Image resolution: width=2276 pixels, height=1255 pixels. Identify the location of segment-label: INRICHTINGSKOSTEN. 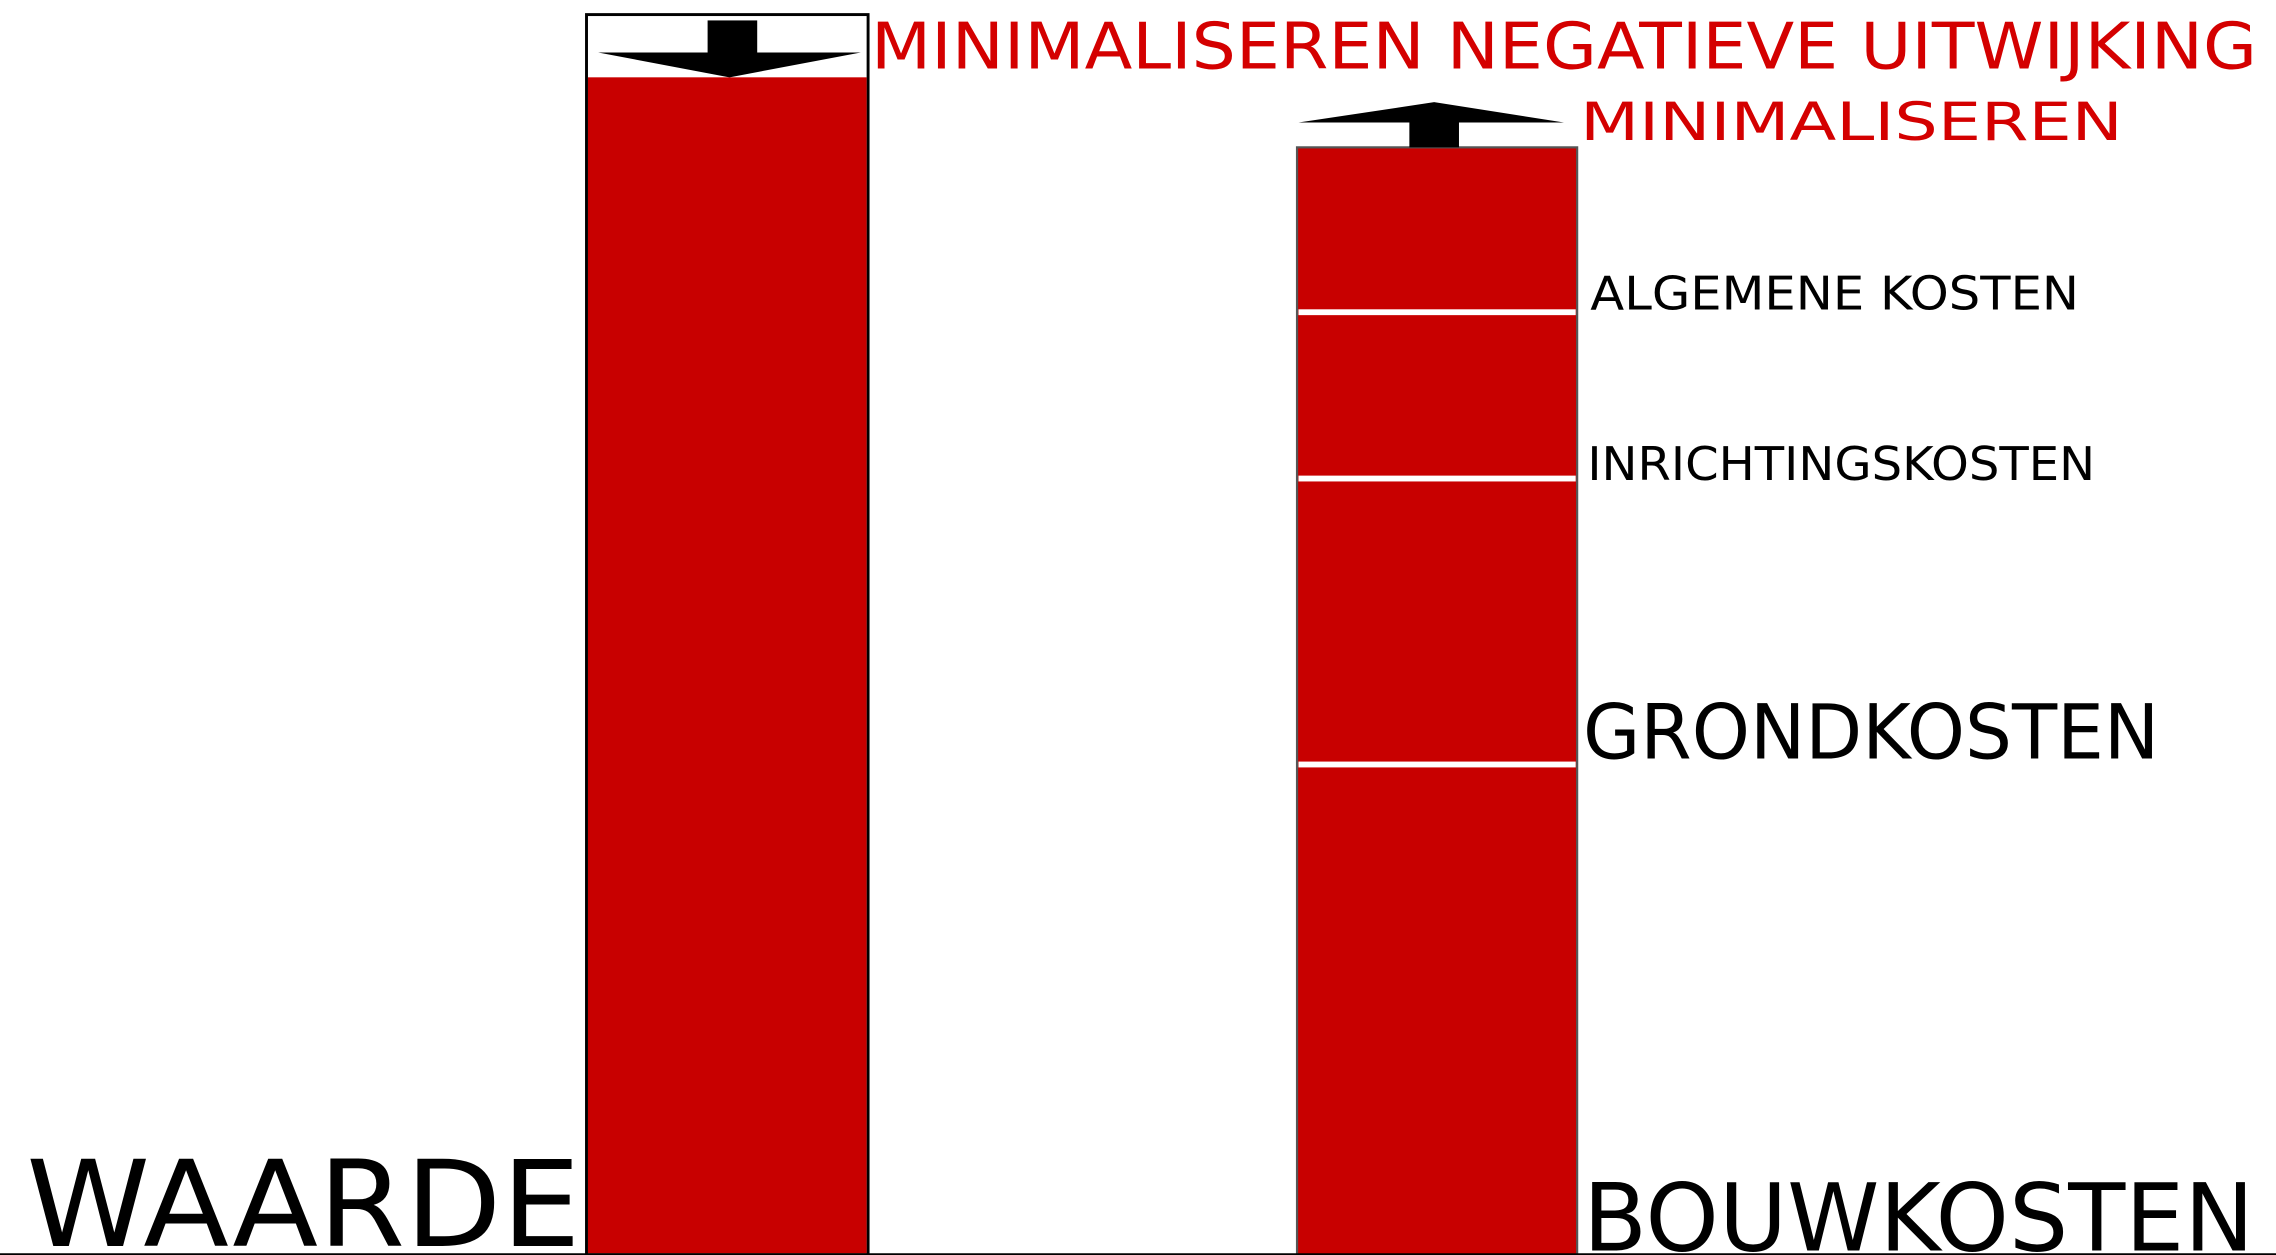
(1841, 465).